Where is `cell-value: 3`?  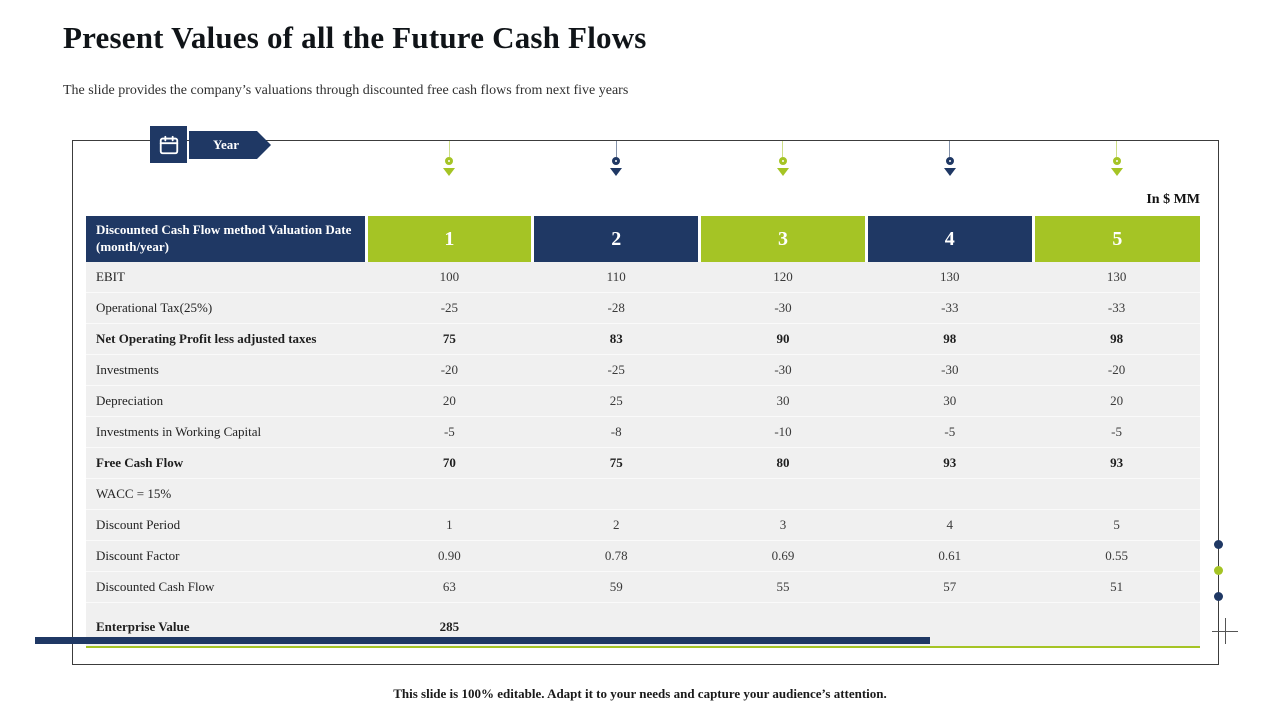
cell-value: 3 is located at coordinates (783, 525).